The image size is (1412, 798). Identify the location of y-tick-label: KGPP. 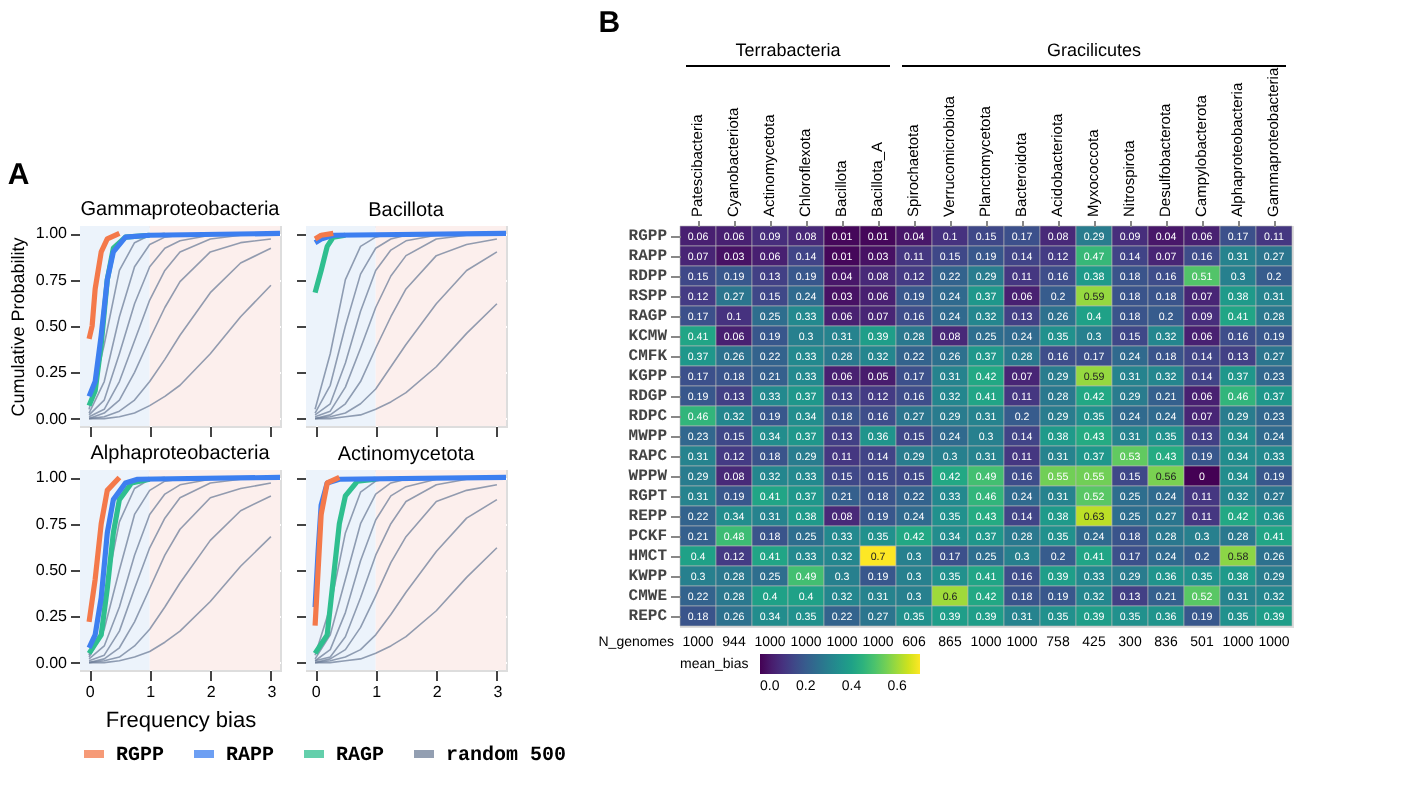
(648, 377).